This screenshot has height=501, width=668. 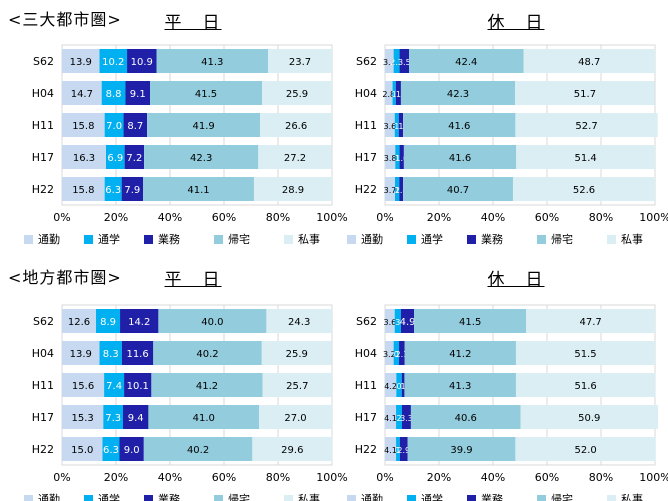 I want to click on data-label: 51.6, so click(x=585, y=386).